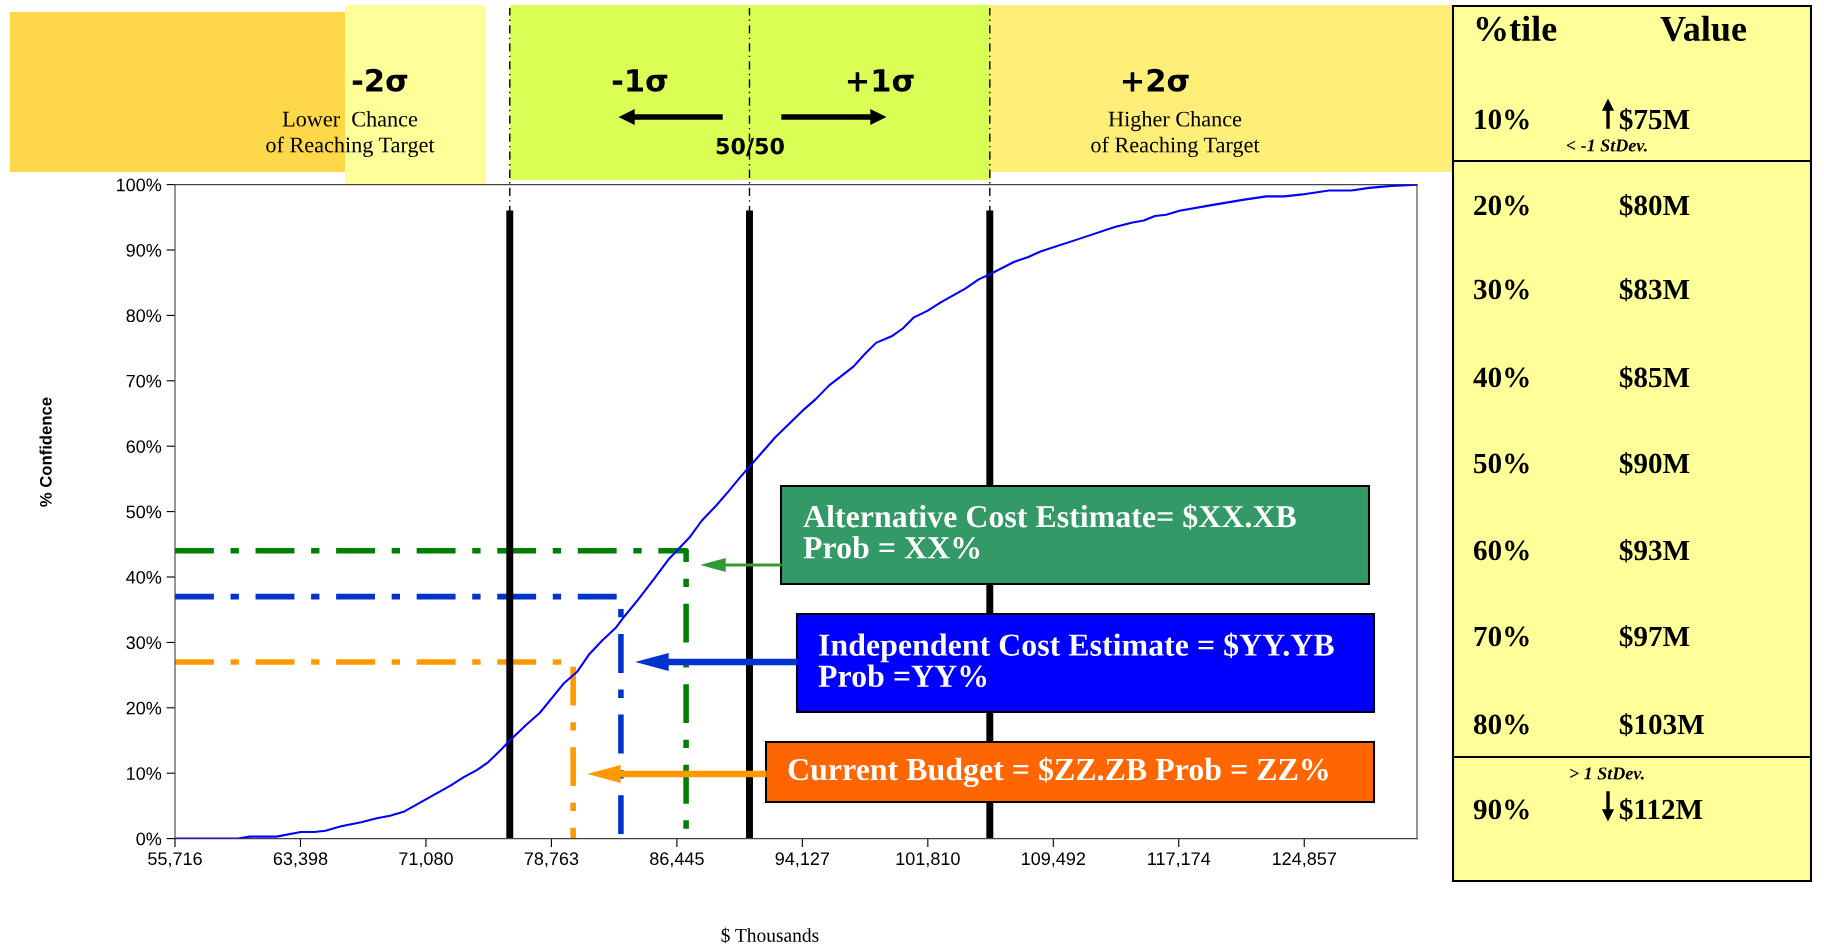 The width and height of the screenshot is (1824, 945). I want to click on y-tick-label: 0%, so click(149, 839).